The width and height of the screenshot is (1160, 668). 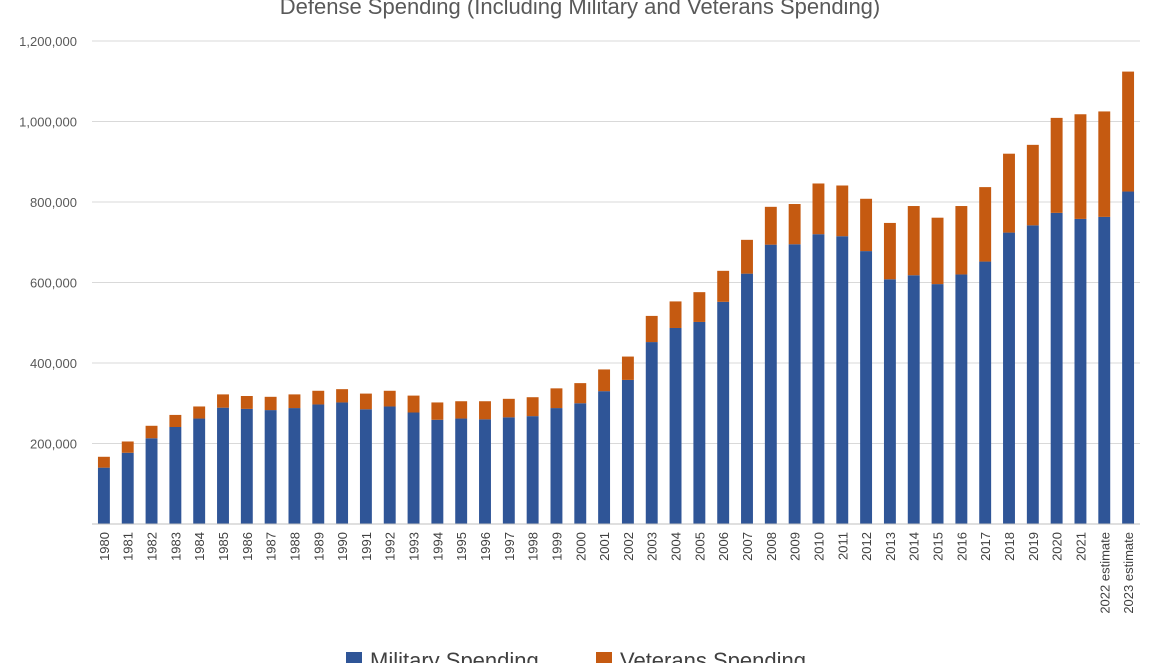 I want to click on y-tick-label: 1,200,000, so click(x=48, y=41).